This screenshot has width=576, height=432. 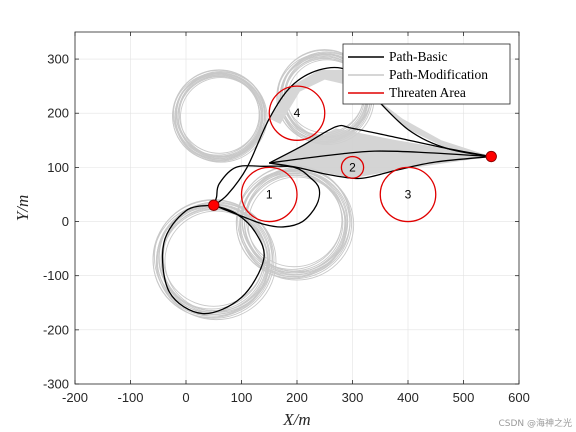 What do you see at coordinates (380, 144) in the screenshot?
I see `path-basic-upper-route` at bounding box center [380, 144].